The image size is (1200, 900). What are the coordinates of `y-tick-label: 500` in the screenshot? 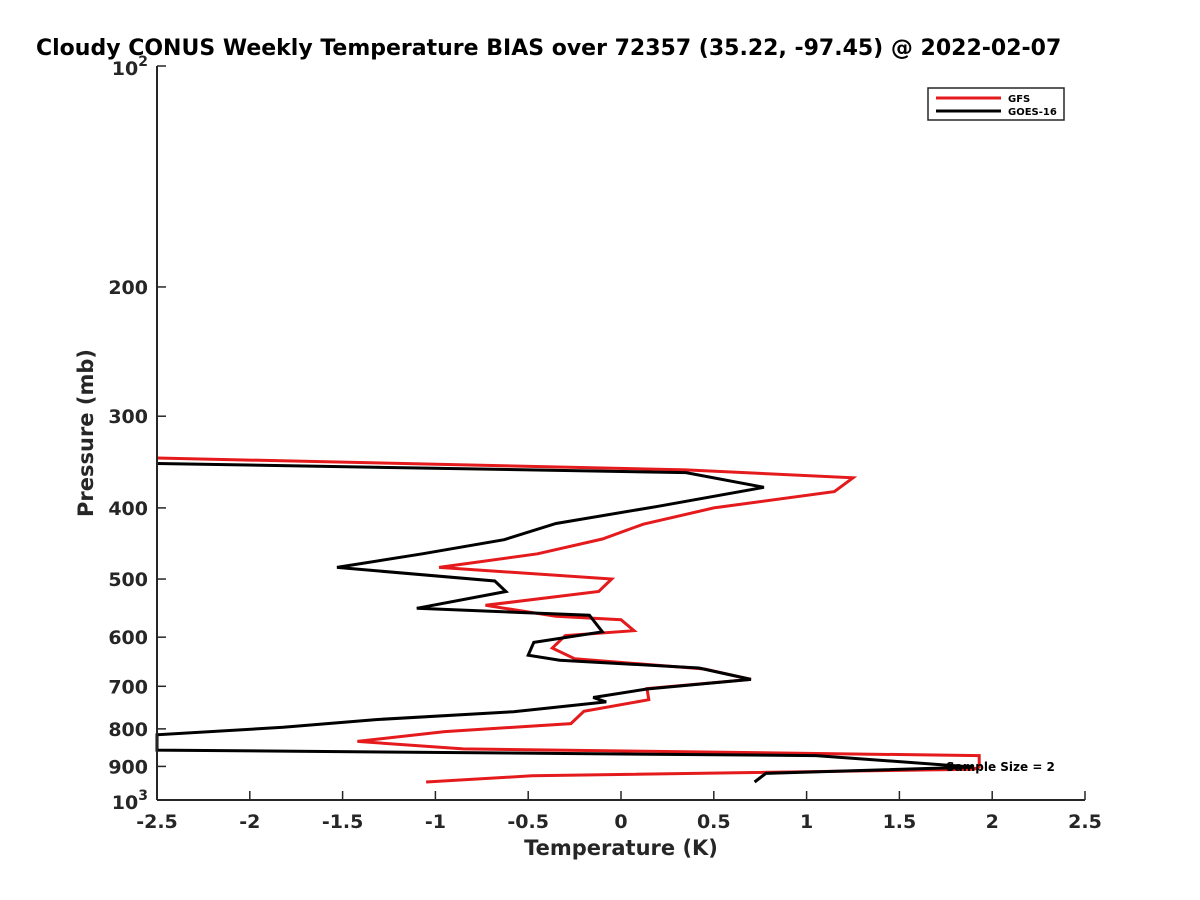 It's located at (128, 580).